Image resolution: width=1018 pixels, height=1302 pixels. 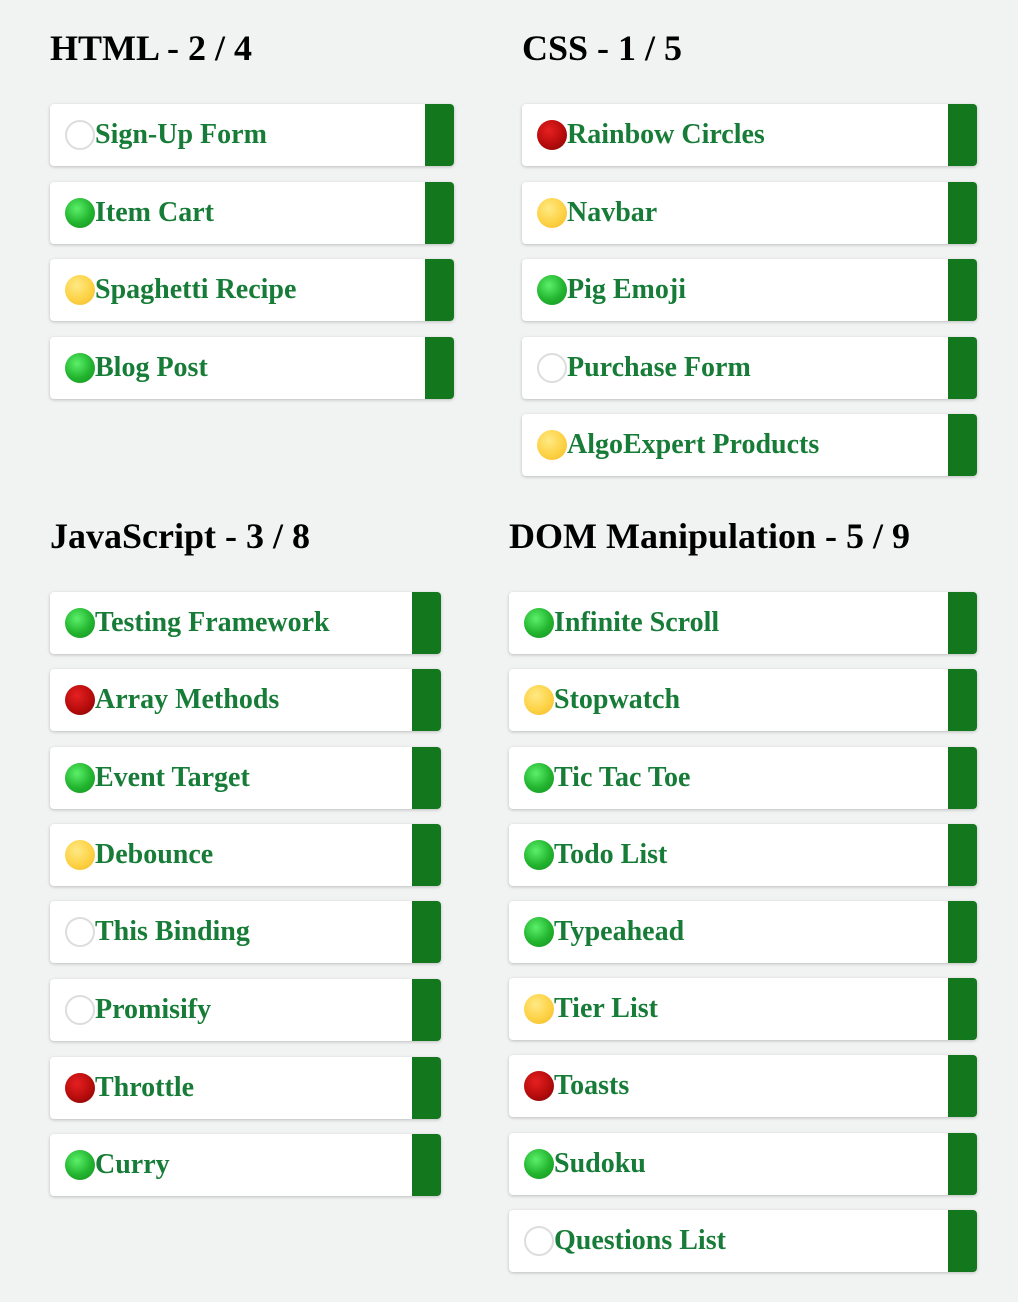 I want to click on question-debounce: Debounce, so click(x=245, y=855).